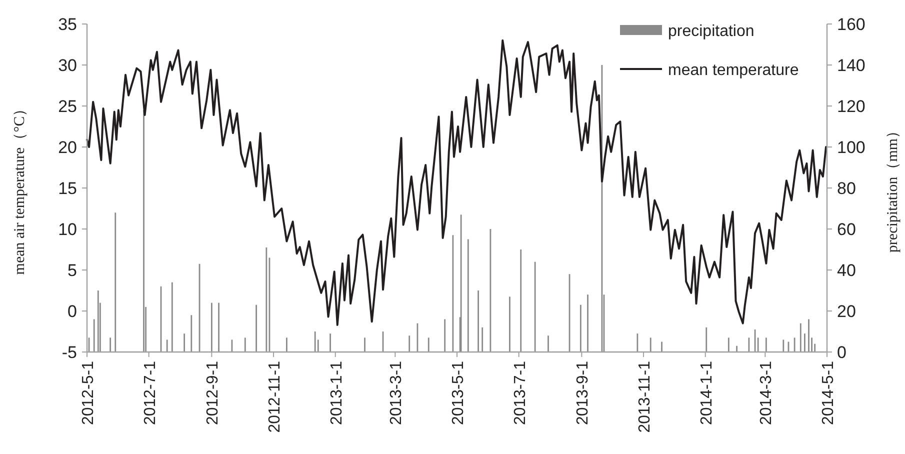 This screenshot has height=454, width=905. Describe the element at coordinates (67, 188) in the screenshot. I see `y-tick-label: 15` at that location.